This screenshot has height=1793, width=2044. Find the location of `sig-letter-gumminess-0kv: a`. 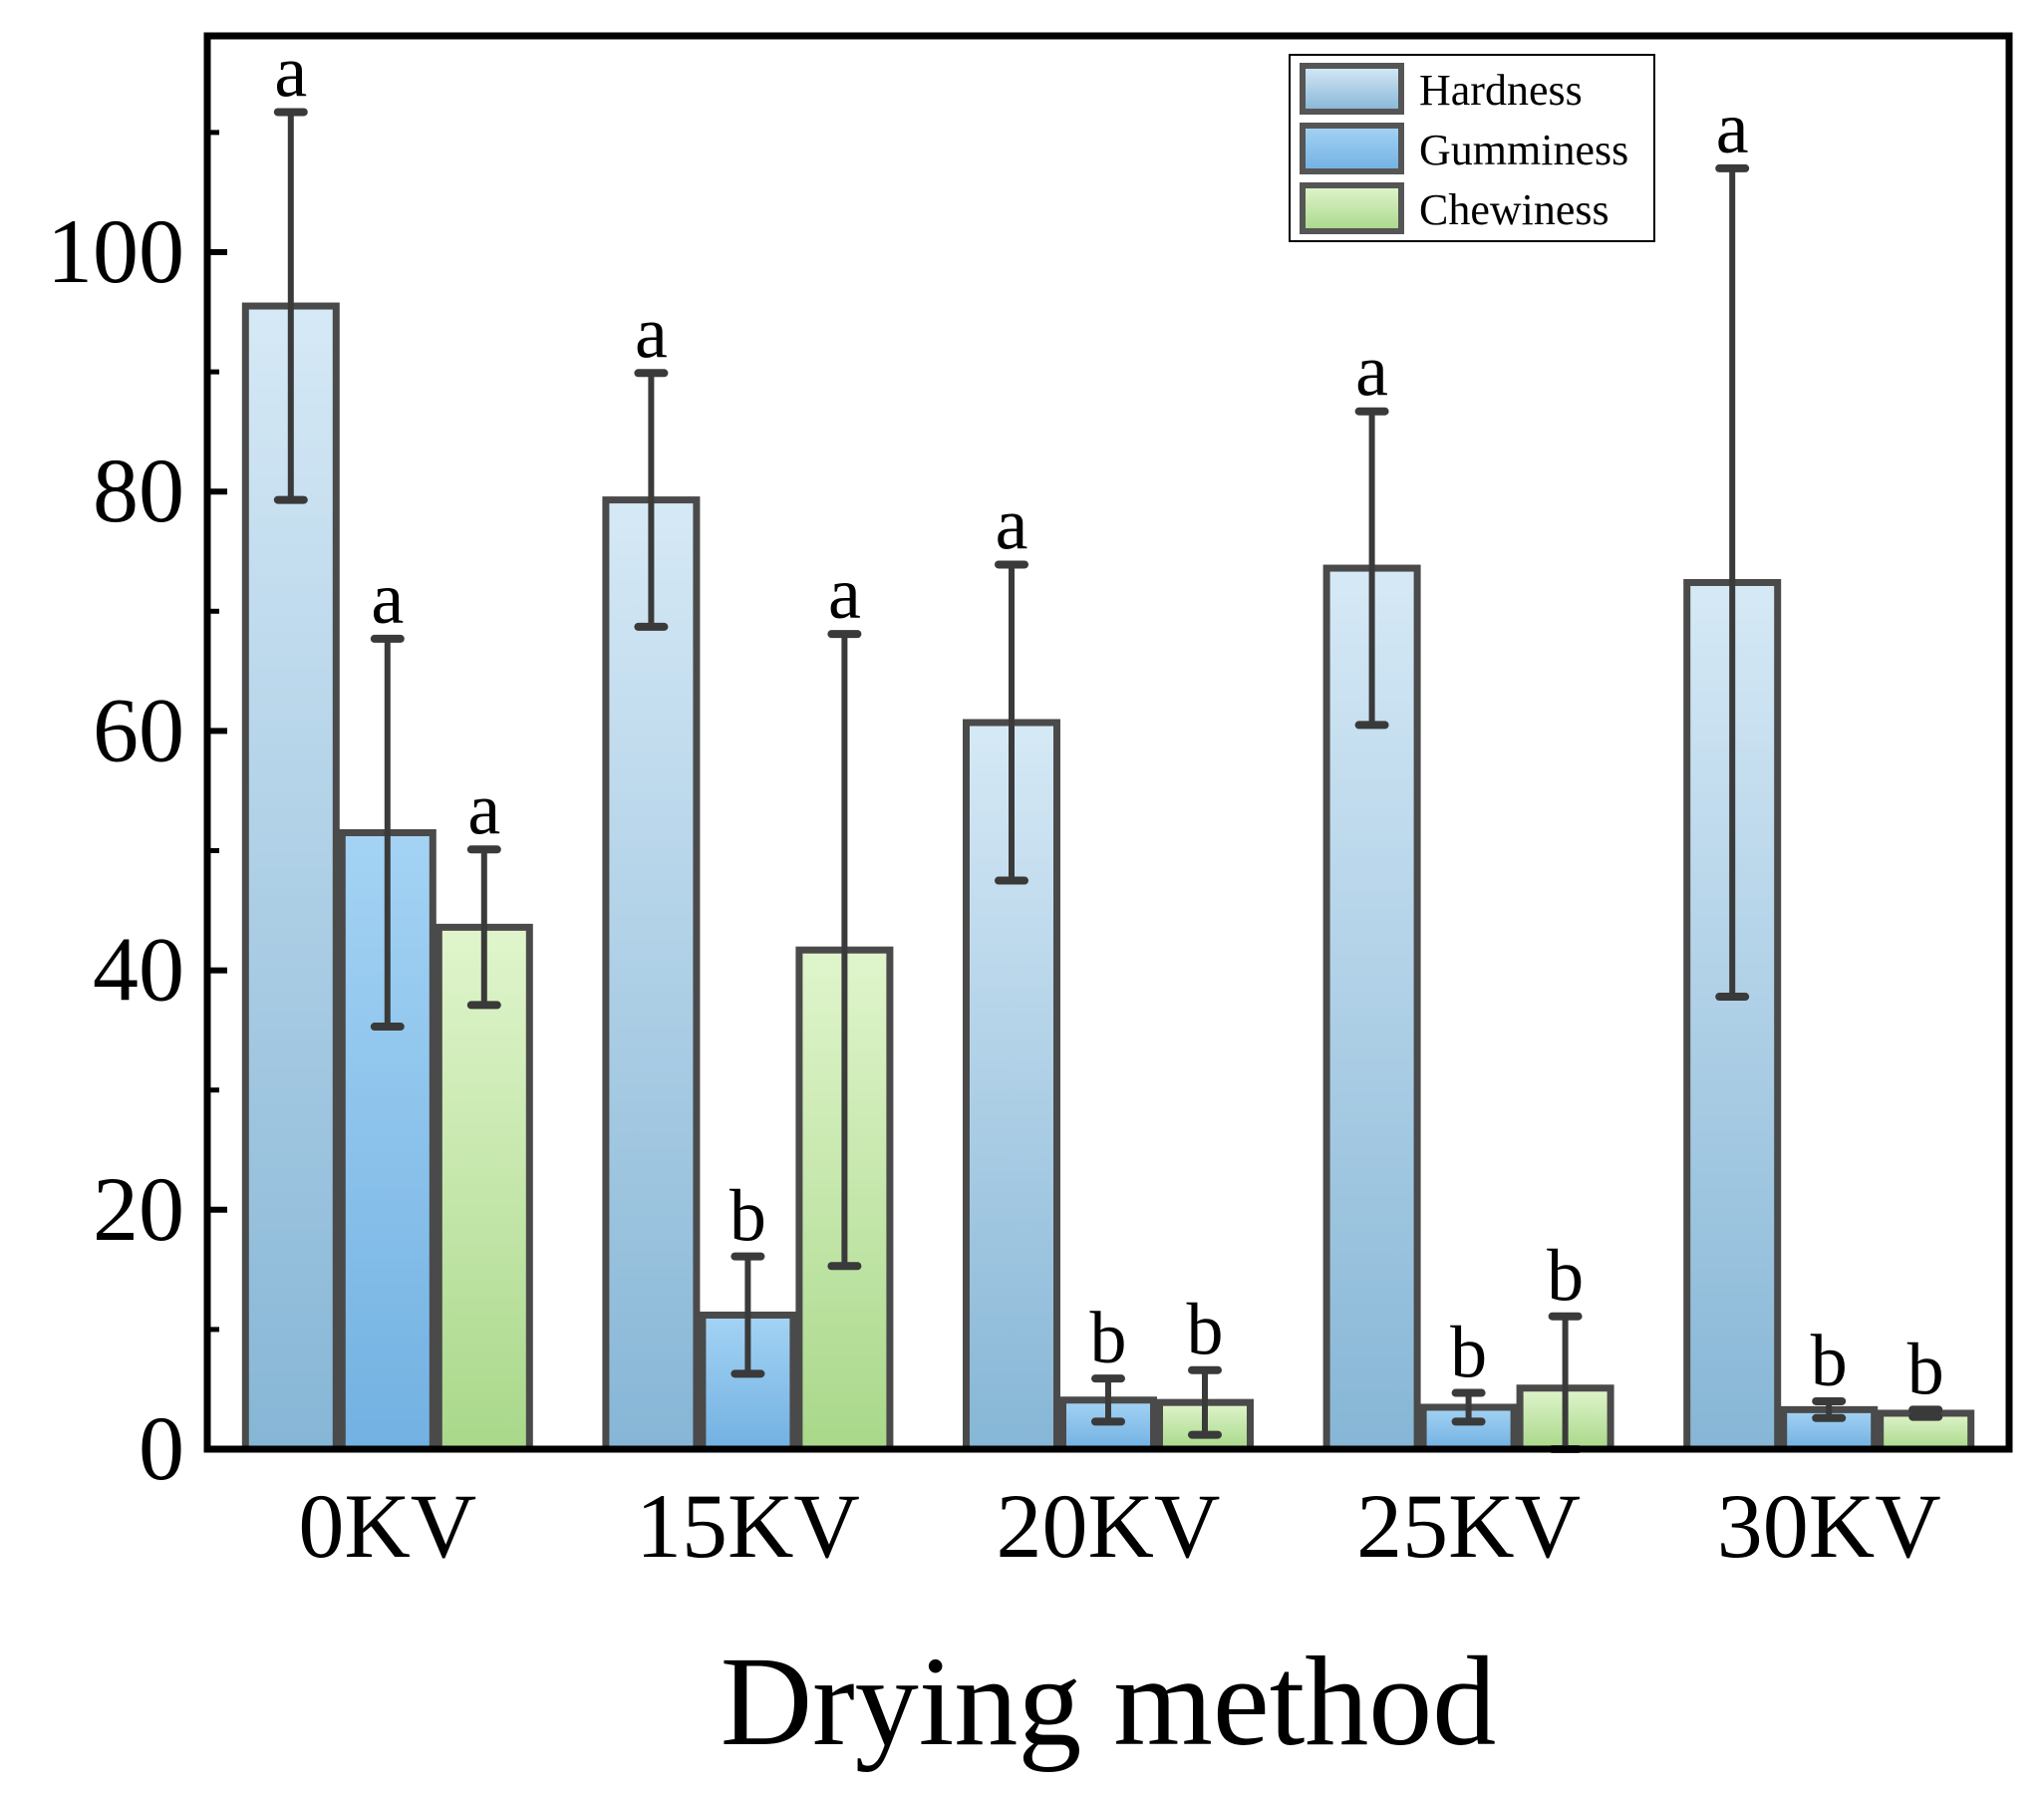

sig-letter-gumminess-0kv: a is located at coordinates (387, 599).